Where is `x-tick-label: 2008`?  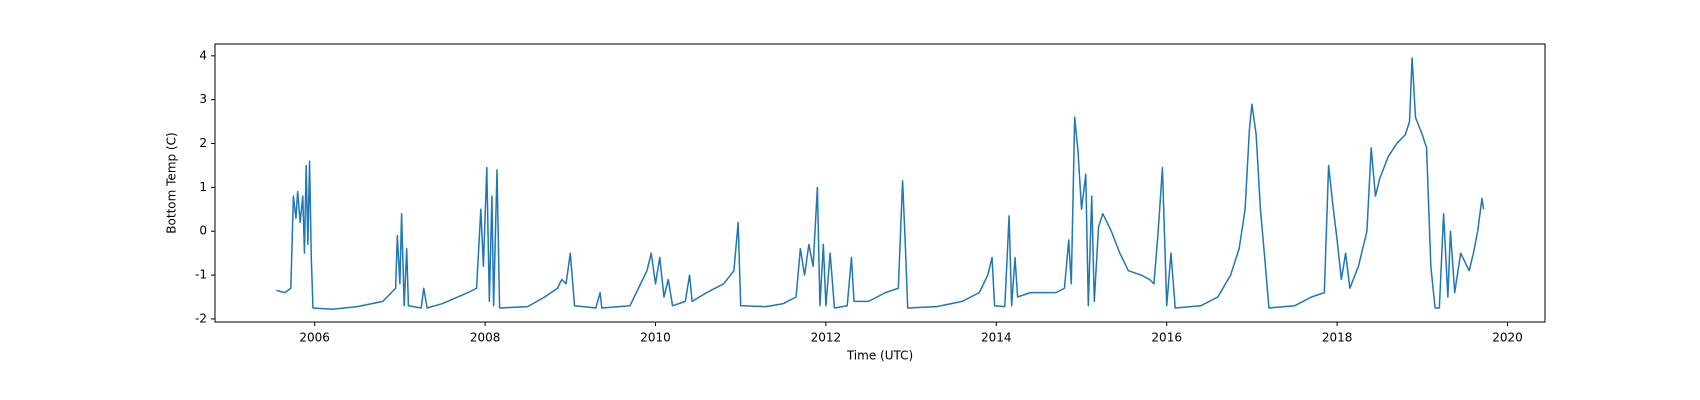 x-tick-label: 2008 is located at coordinates (485, 338).